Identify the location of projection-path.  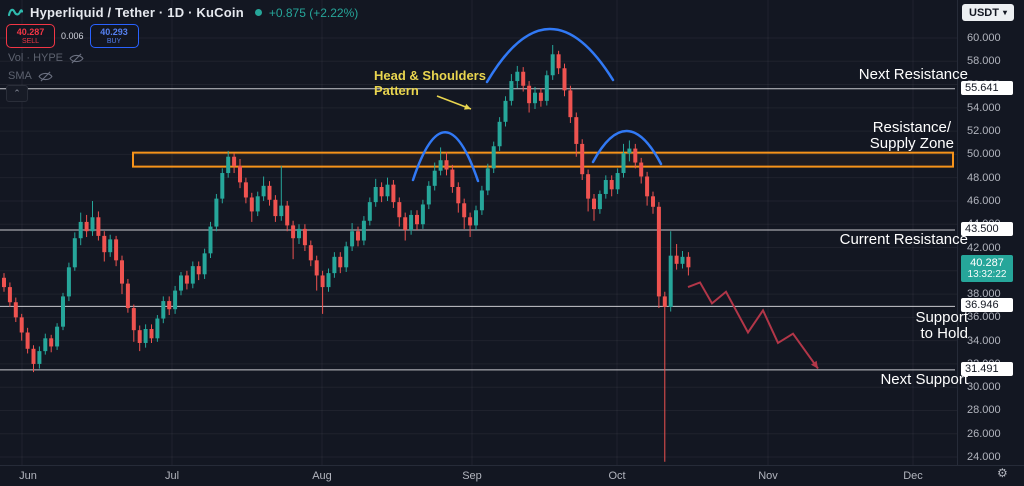
(753, 325).